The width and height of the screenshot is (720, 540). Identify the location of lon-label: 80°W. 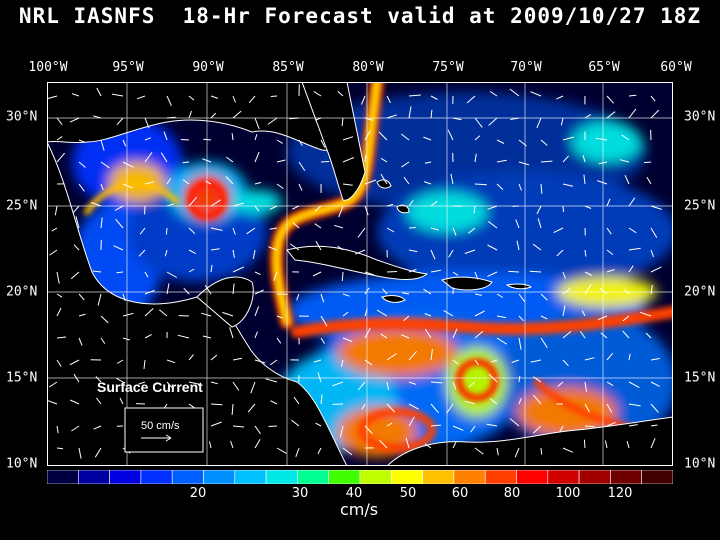
(368, 67).